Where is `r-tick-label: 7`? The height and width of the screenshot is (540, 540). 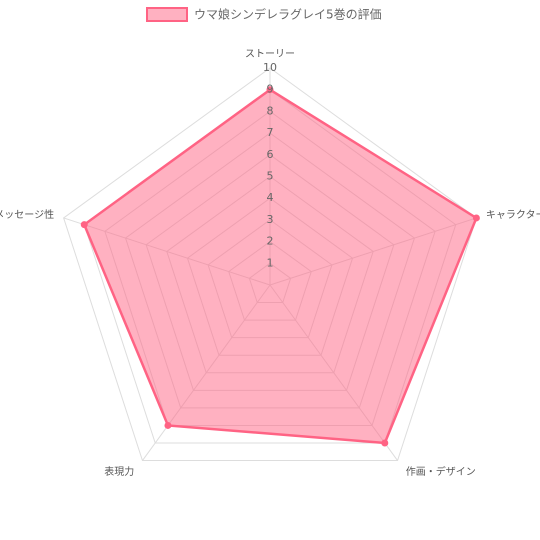 r-tick-label: 7 is located at coordinates (270, 132).